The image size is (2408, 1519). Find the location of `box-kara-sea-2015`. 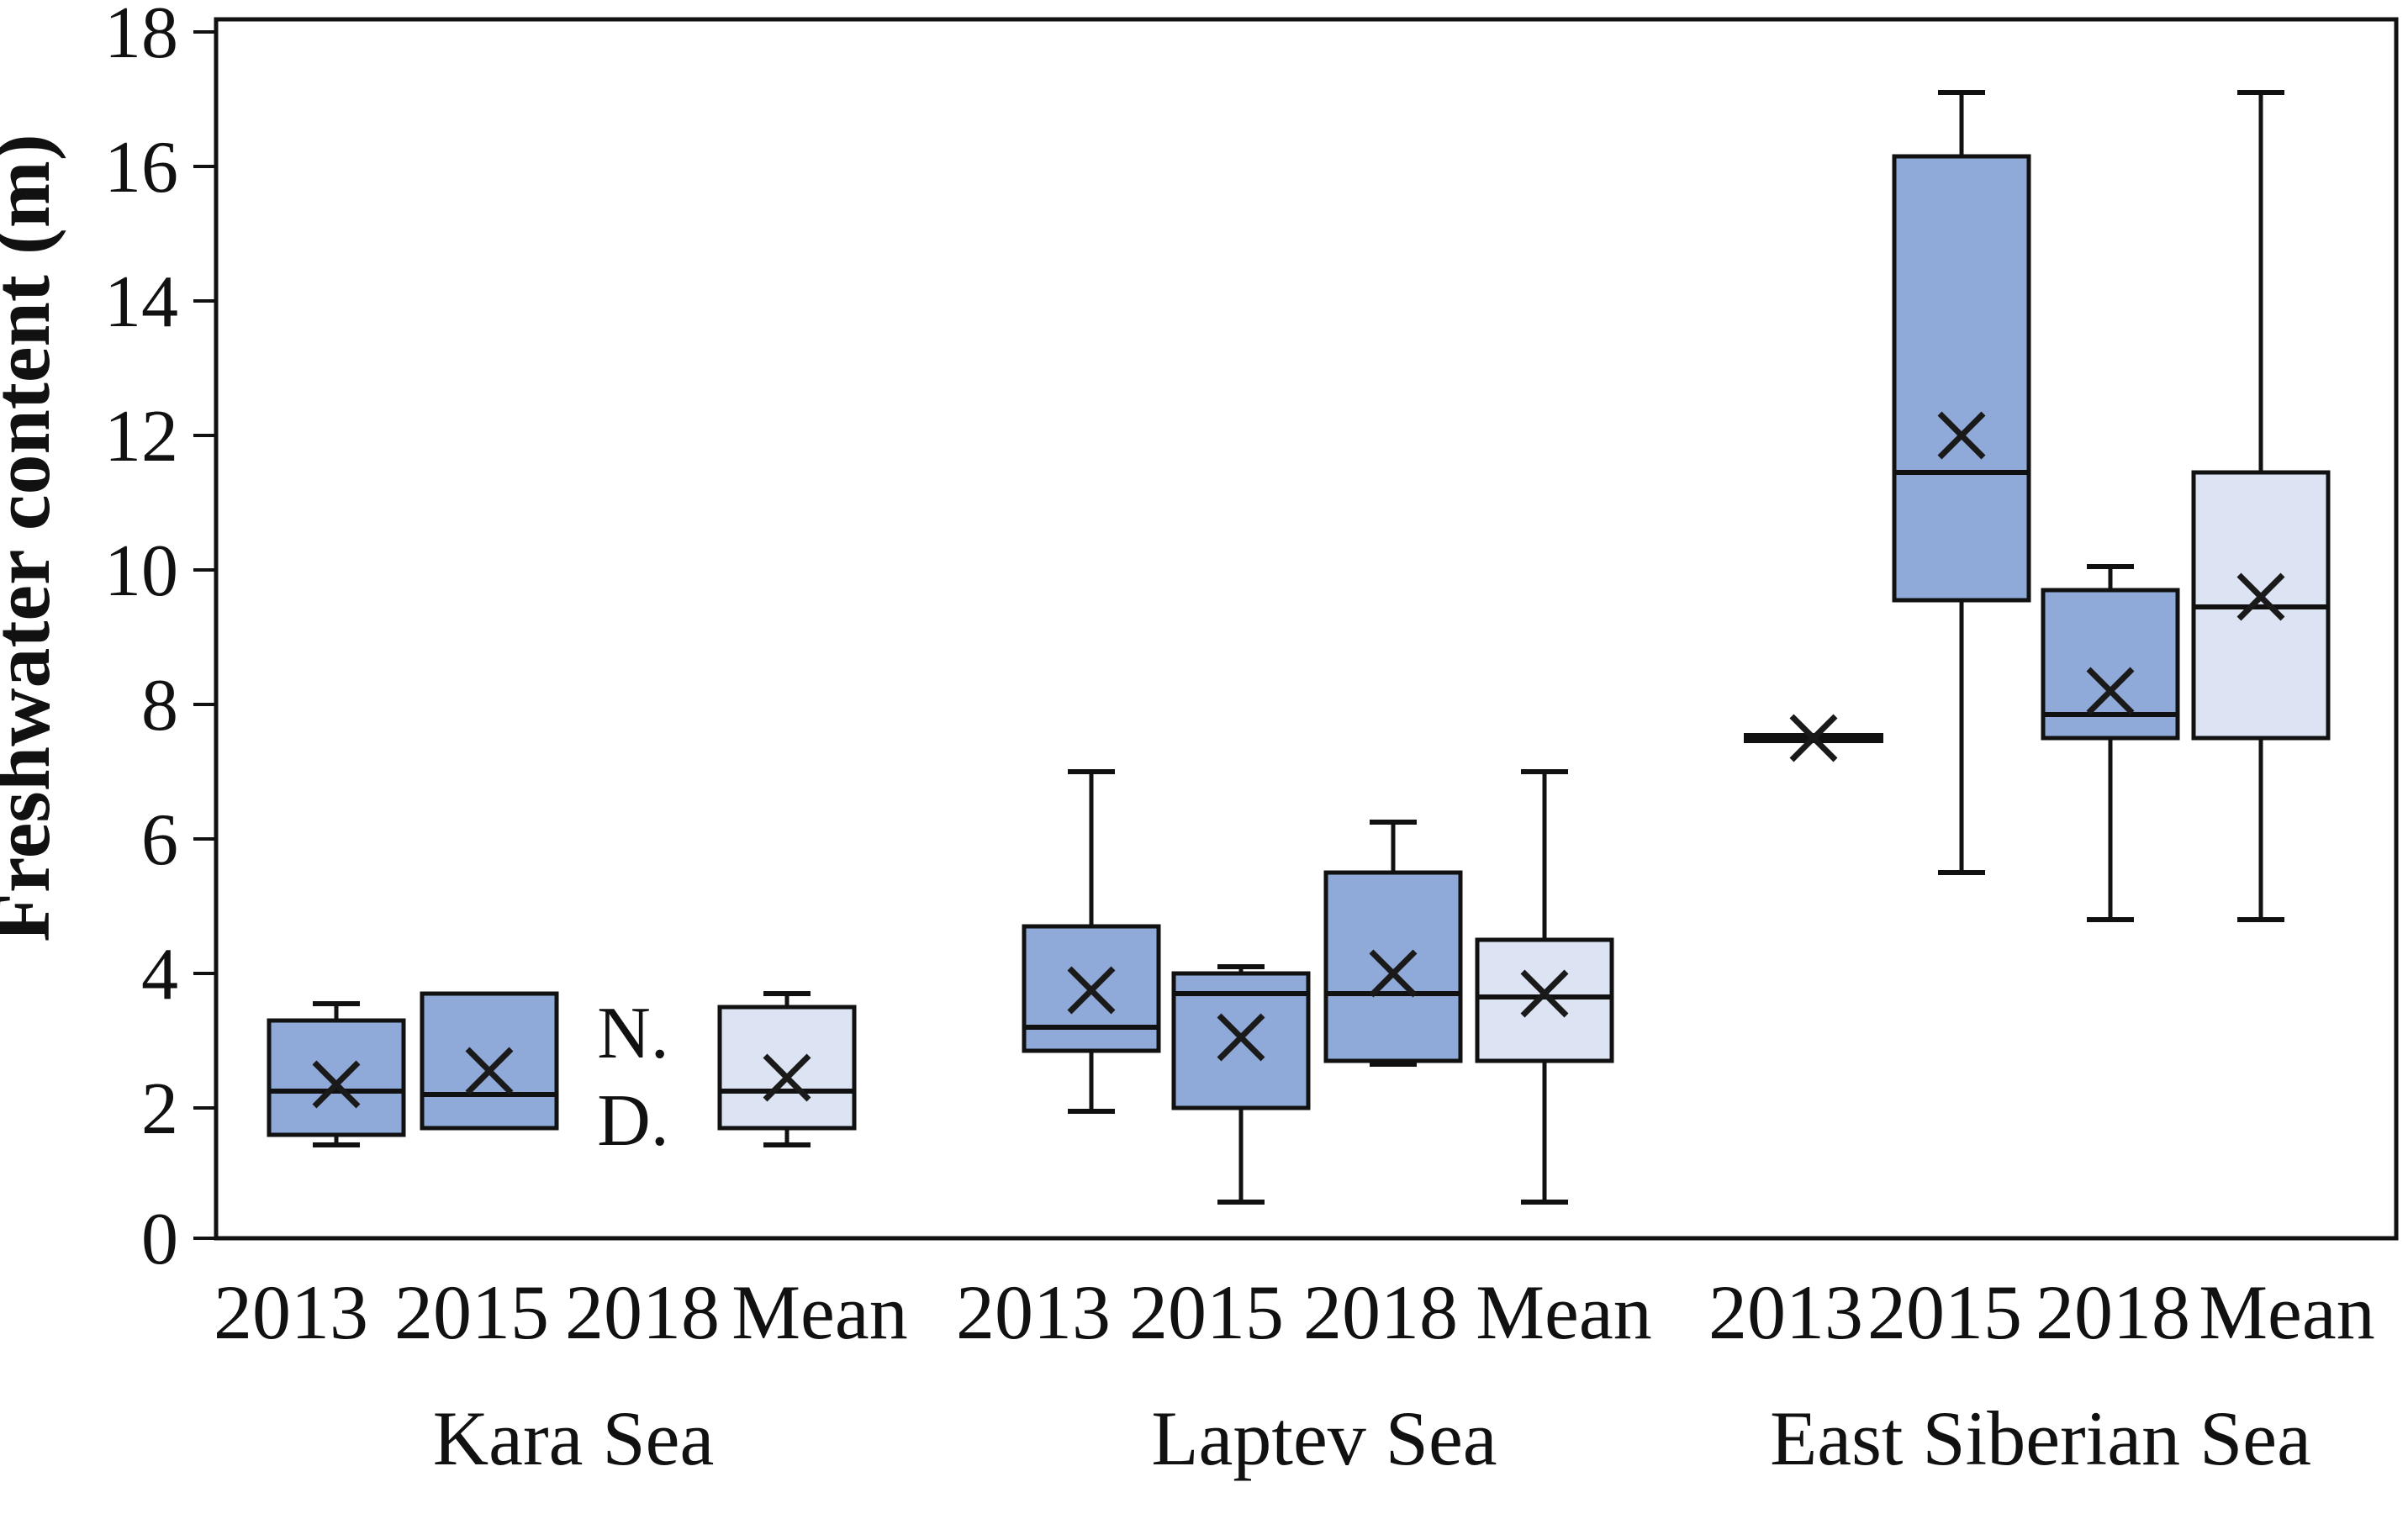

box-kara-sea-2015 is located at coordinates (489, 1061).